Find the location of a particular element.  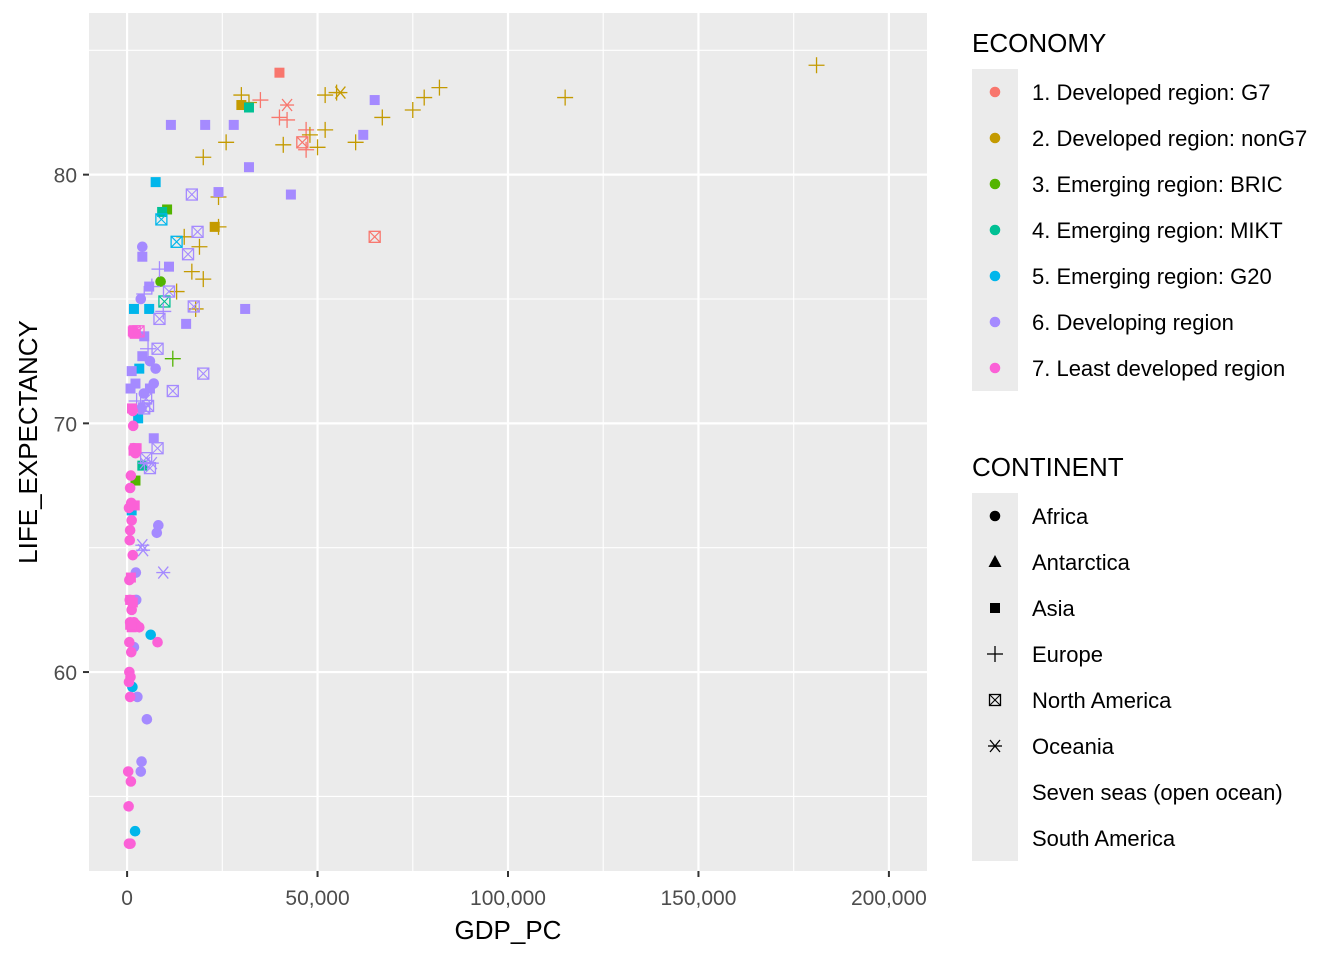

legend-key-background is located at coordinates (995, 677).